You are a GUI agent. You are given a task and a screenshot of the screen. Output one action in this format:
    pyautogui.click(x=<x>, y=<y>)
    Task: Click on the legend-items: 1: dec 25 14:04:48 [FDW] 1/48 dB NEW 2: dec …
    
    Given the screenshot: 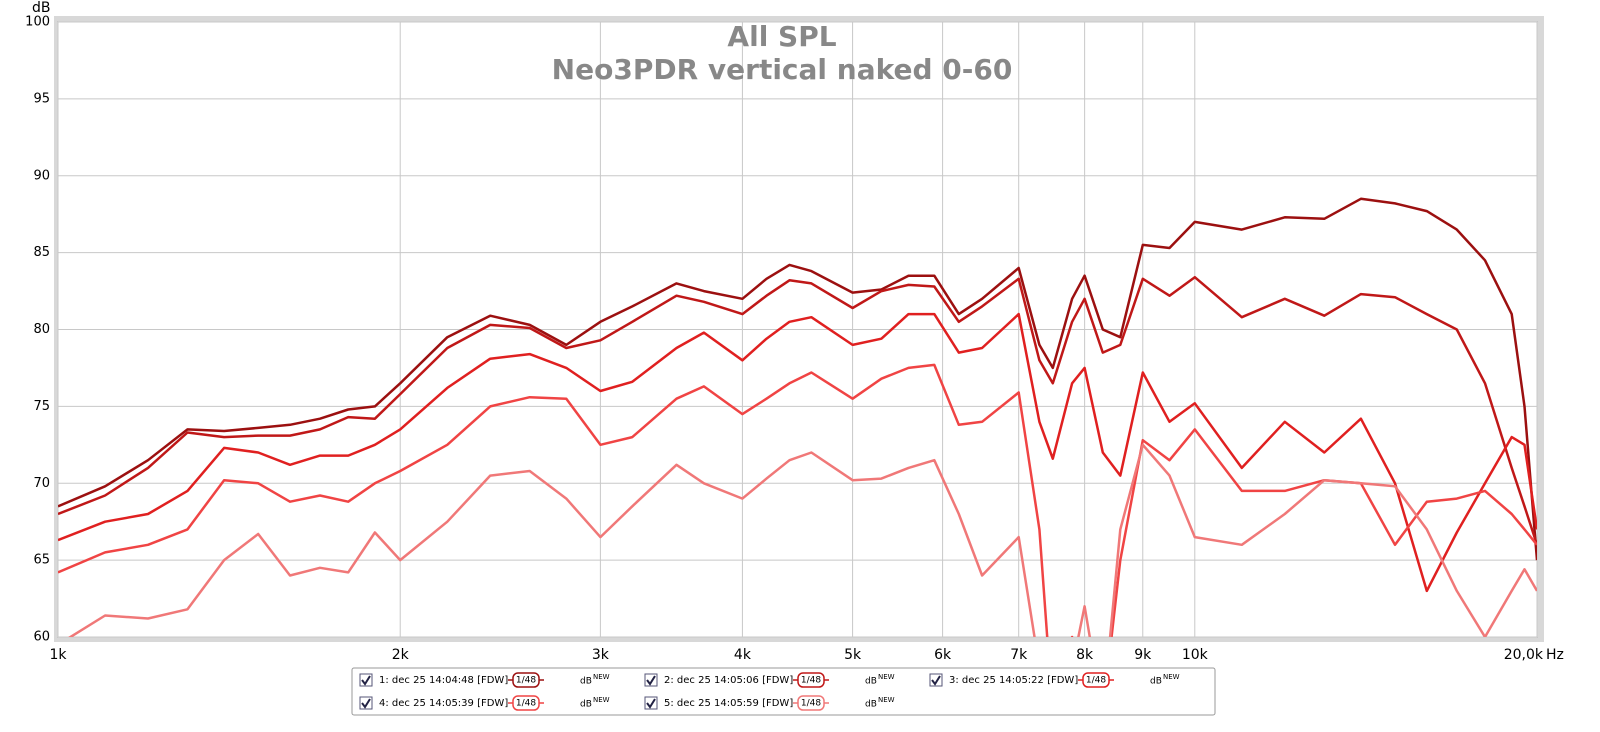 What is the action you would take?
    pyautogui.click(x=769, y=691)
    